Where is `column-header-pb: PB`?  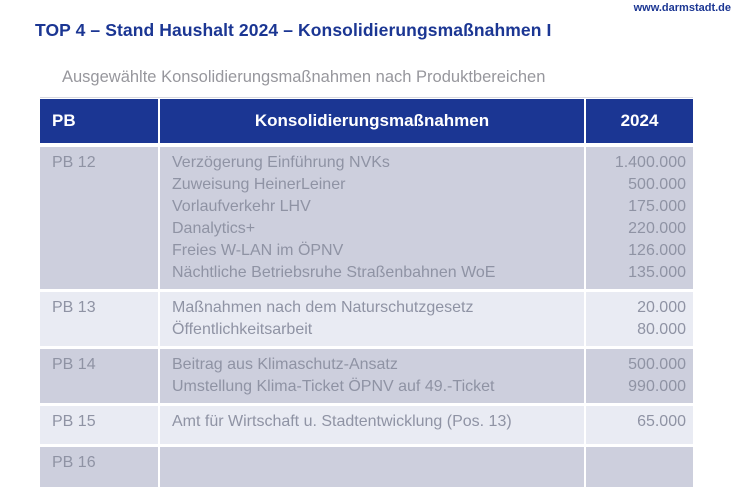
column-header-pb: PB is located at coordinates (99, 121).